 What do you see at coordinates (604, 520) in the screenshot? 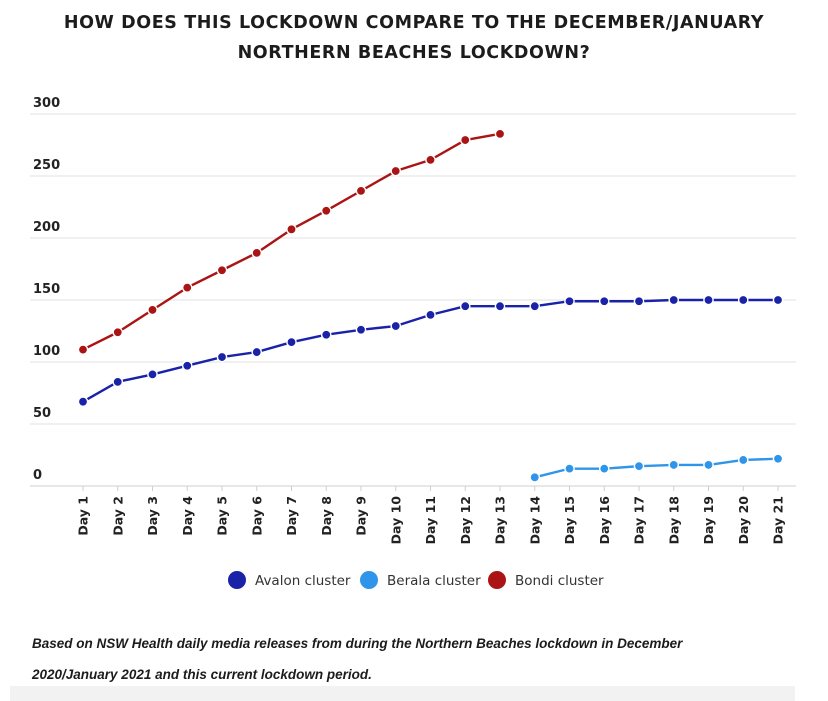
I see `x-tick-label: Day 16` at bounding box center [604, 520].